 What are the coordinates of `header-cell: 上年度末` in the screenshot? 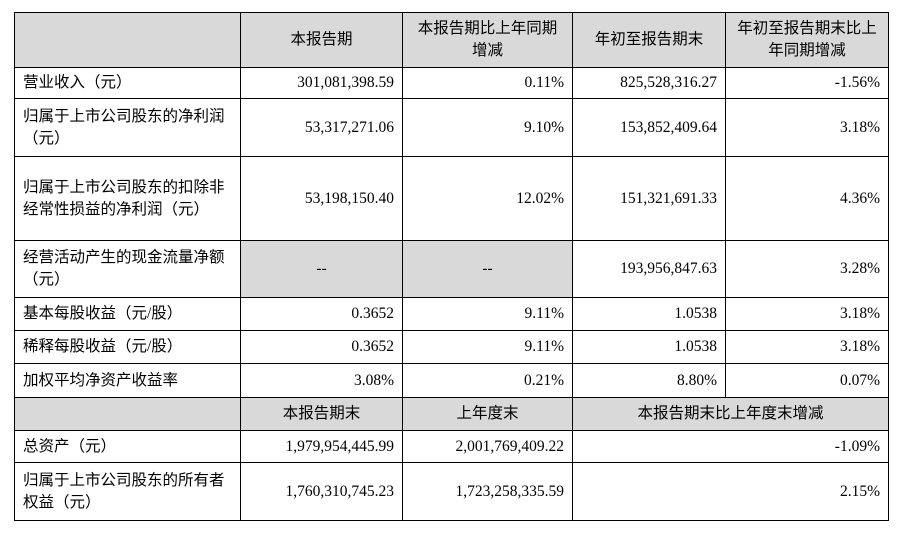 It's located at (487, 414).